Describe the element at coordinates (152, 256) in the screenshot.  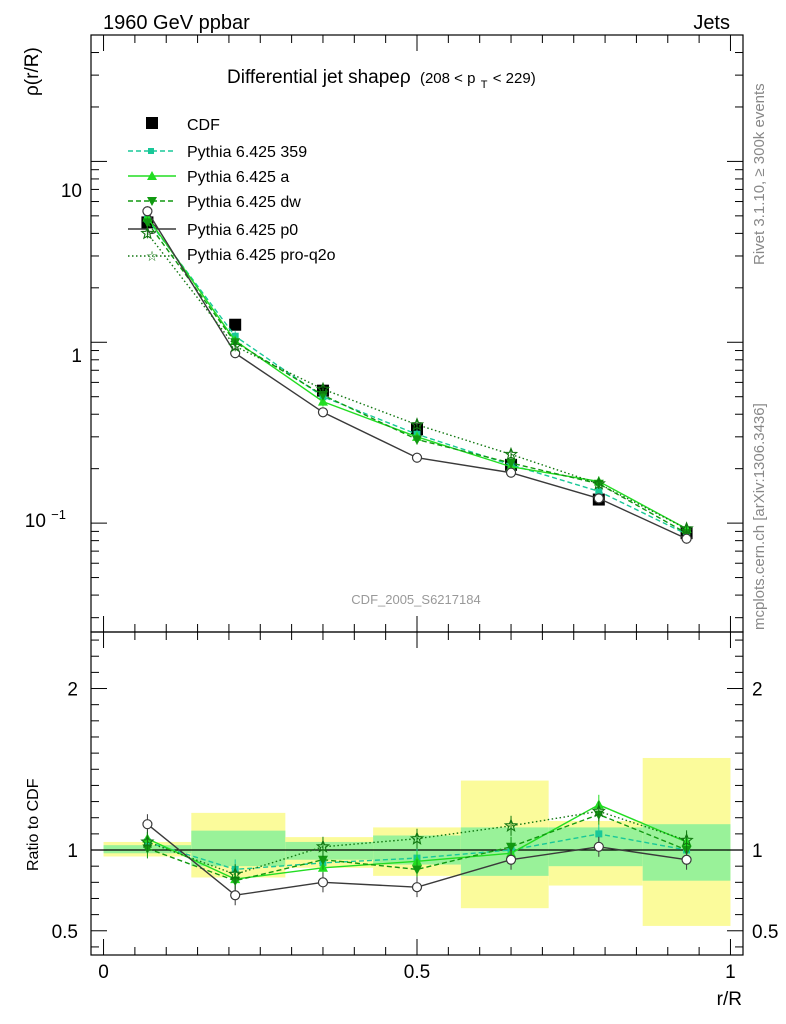
I see `legend-marker-proq2o: ☆` at that location.